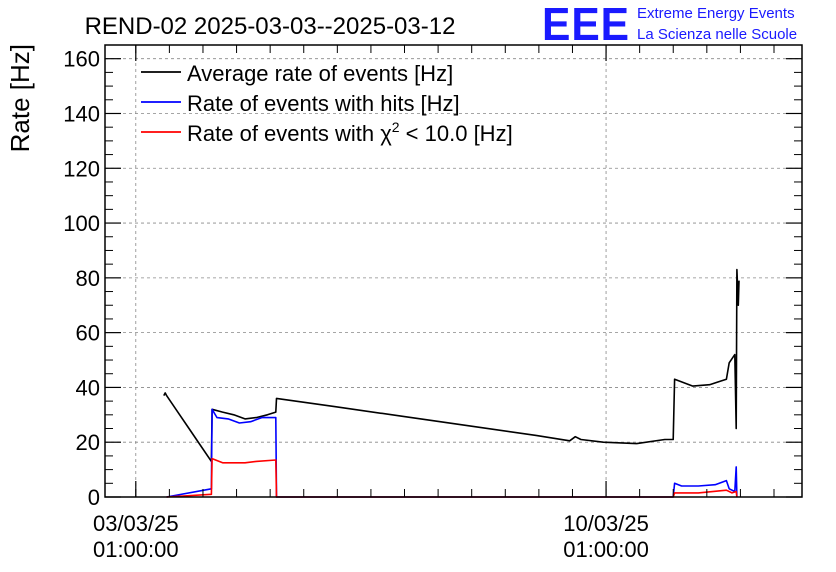  What do you see at coordinates (717, 34) in the screenshot?
I see `logo-line-2: La Scienza nelle Scuole` at bounding box center [717, 34].